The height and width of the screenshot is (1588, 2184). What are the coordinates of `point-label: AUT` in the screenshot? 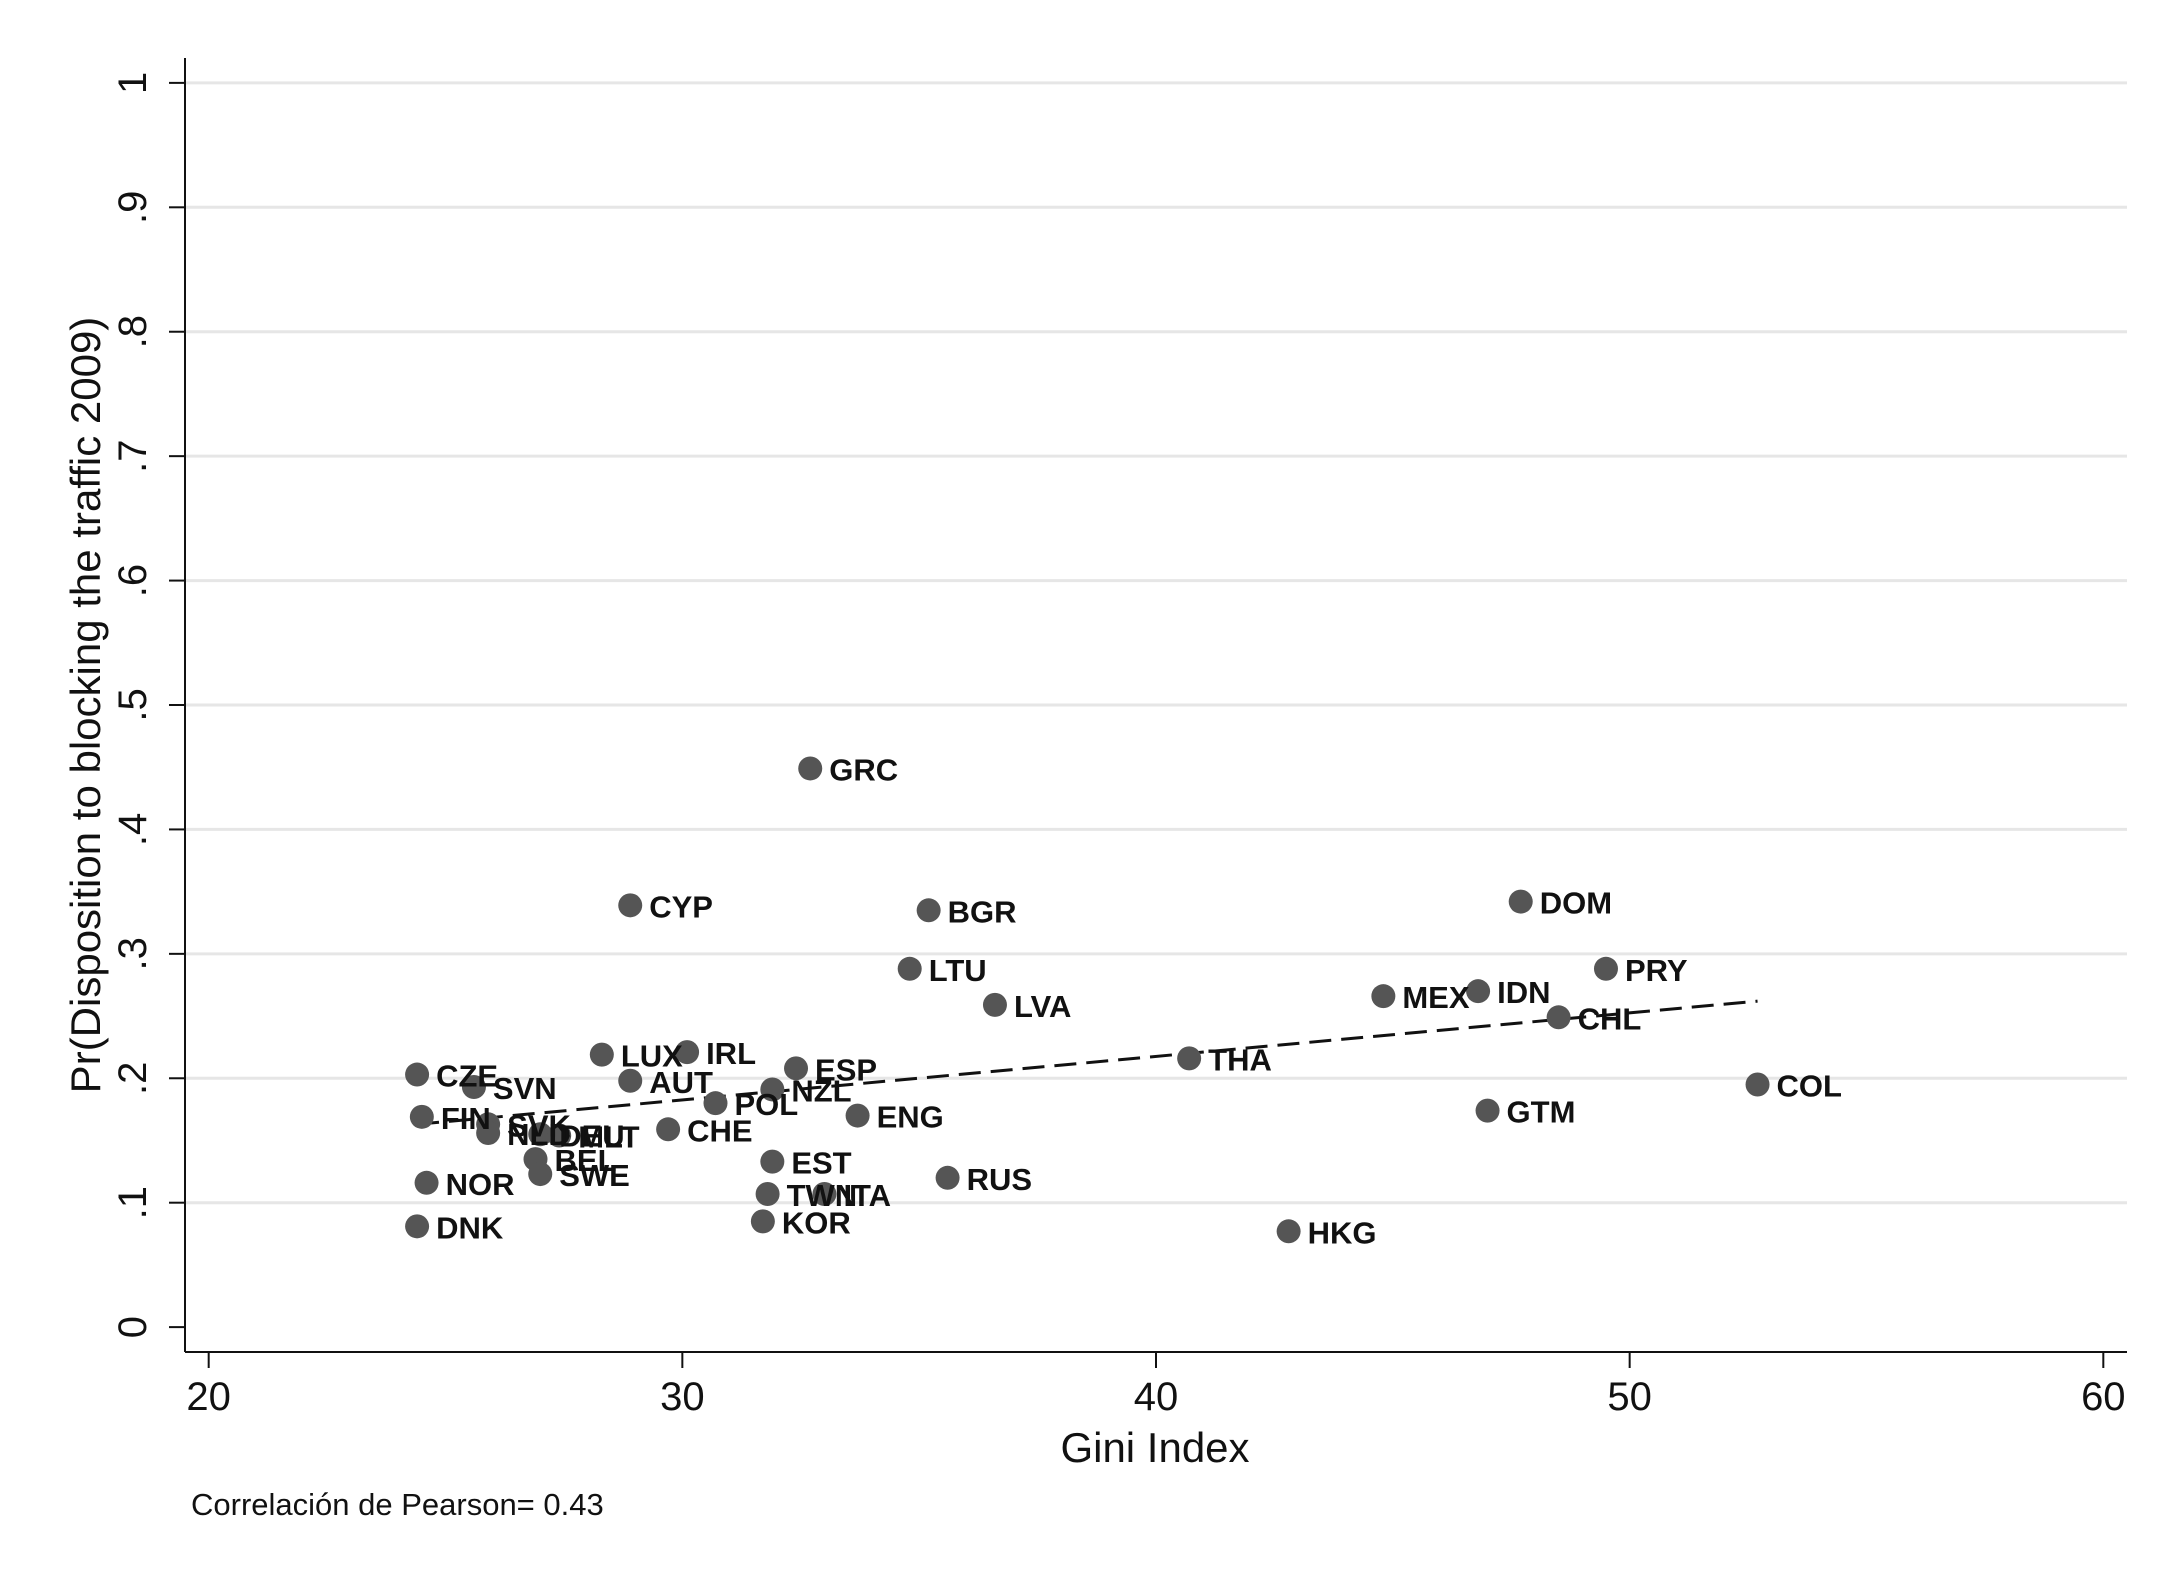 It's located at (681, 1082).